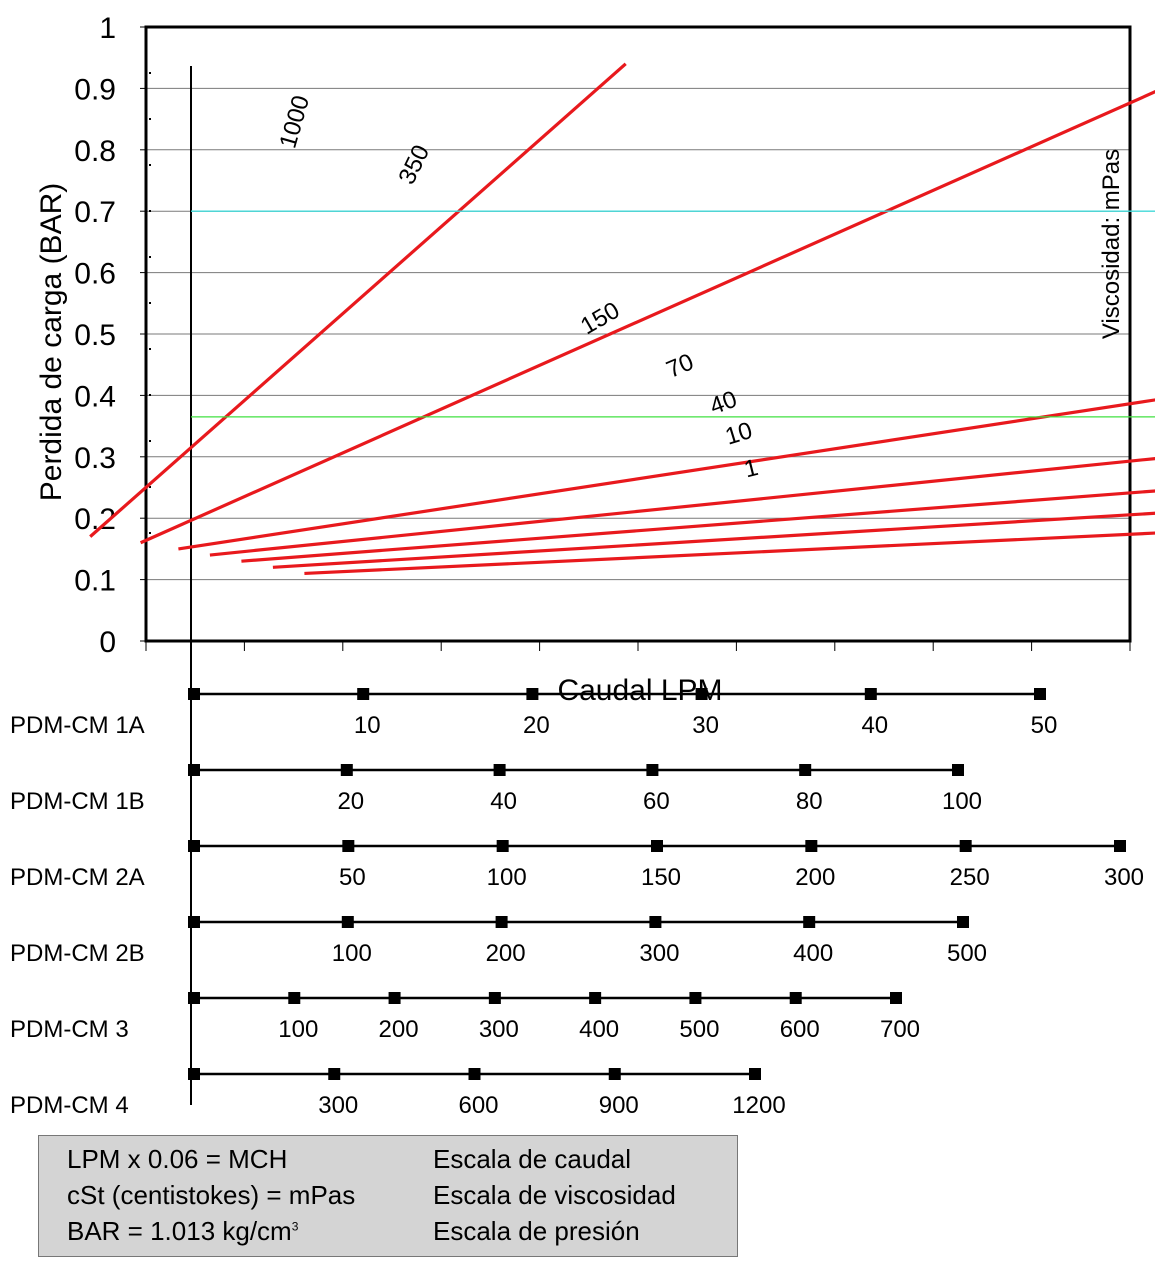 The image size is (1155, 1265). I want to click on y-tick-label: 0.8, so click(95, 151).